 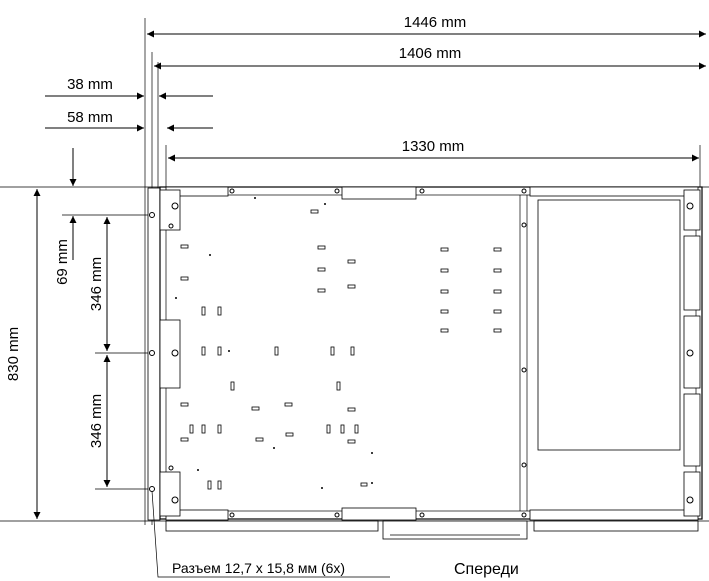 I want to click on dimension-label-346-lower: 346 mm, so click(x=96, y=421).